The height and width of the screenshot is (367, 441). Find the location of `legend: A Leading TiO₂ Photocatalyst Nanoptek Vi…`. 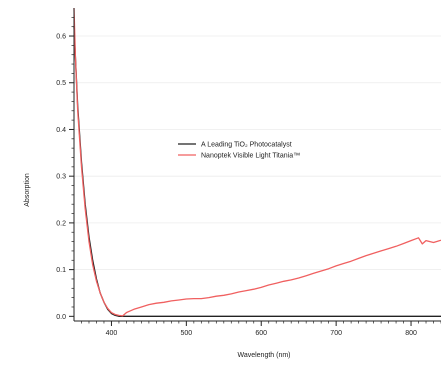

legend: A Leading TiO₂ Photocatalyst Nanoptek Vi… is located at coordinates (239, 151).